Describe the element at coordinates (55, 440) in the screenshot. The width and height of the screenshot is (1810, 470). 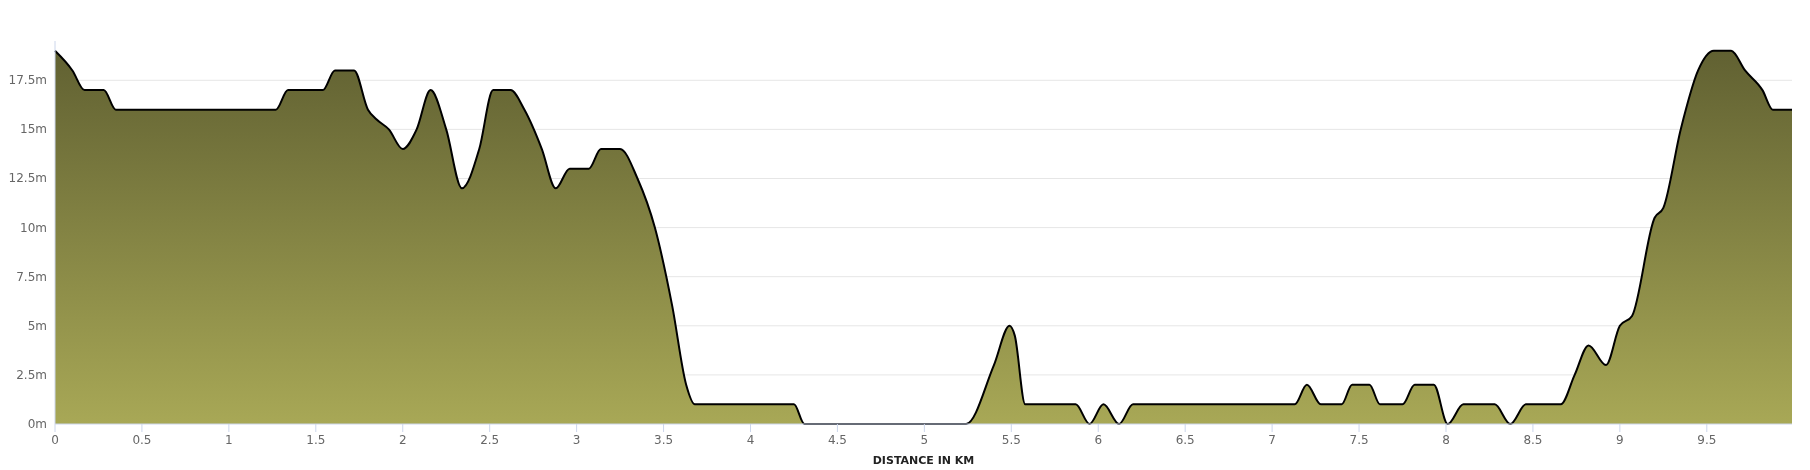
I see `x-tick-label: 0` at that location.